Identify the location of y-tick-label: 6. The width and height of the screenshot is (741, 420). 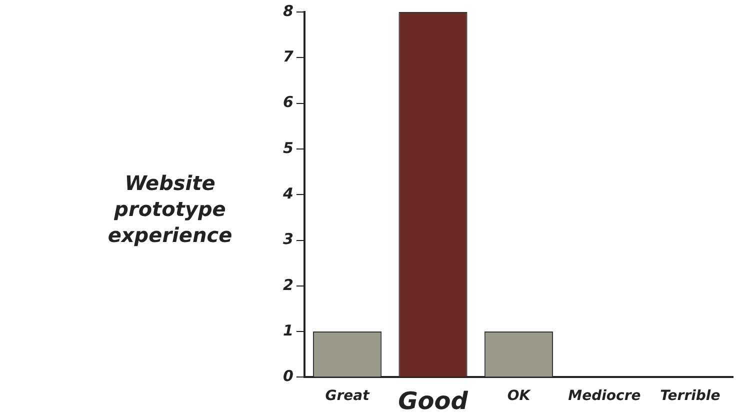
(288, 102).